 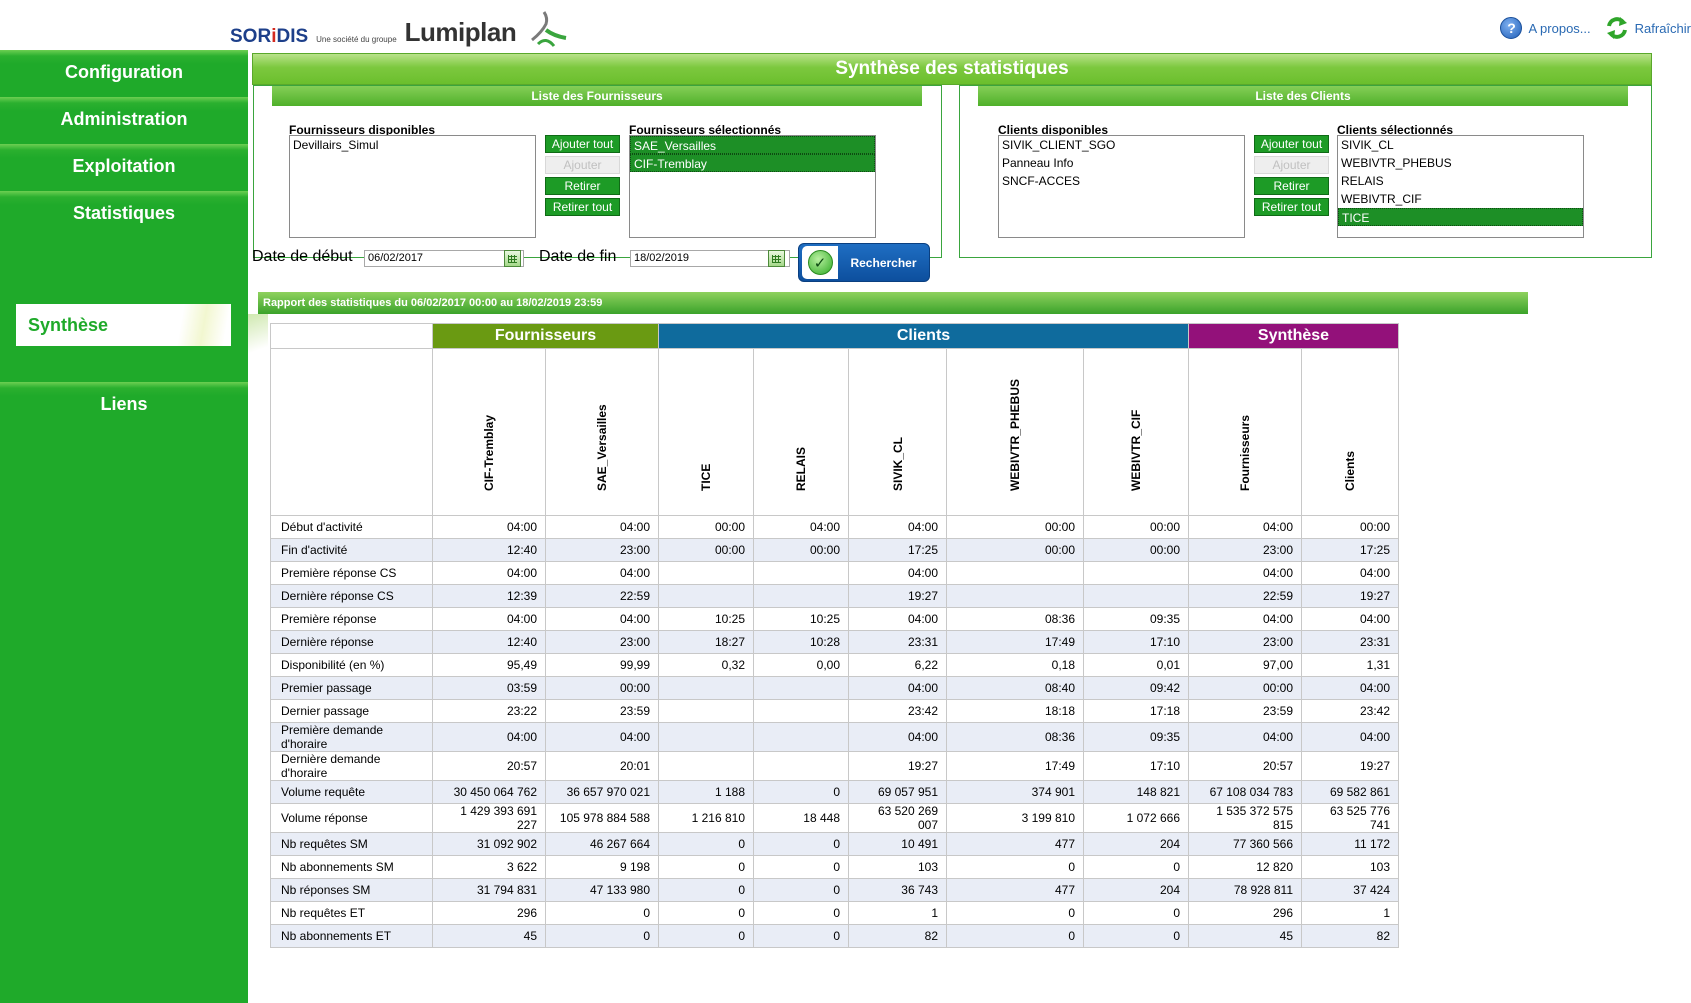 What do you see at coordinates (1350, 818) in the screenshot?
I see `table-cell: 63 525 776 741` at bounding box center [1350, 818].